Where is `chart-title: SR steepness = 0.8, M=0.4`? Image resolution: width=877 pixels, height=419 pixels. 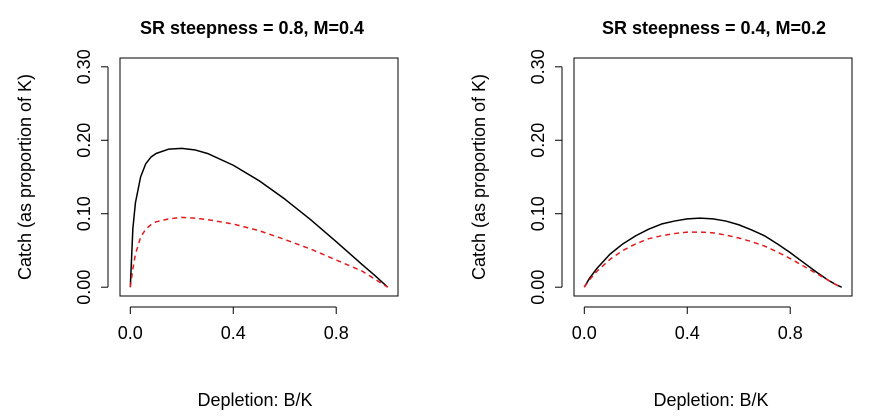
chart-title: SR steepness = 0.8, M=0.4 is located at coordinates (252, 28).